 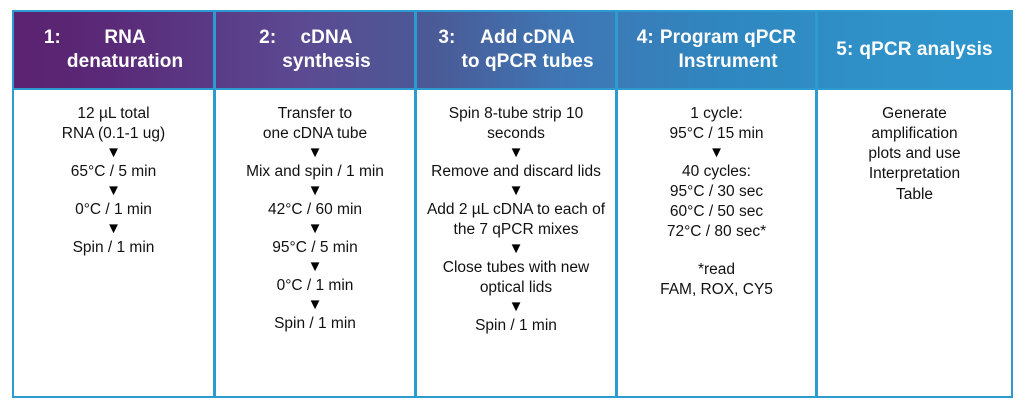 What do you see at coordinates (926, 49) in the screenshot?
I see `step-title-5: qPCR analysis` at bounding box center [926, 49].